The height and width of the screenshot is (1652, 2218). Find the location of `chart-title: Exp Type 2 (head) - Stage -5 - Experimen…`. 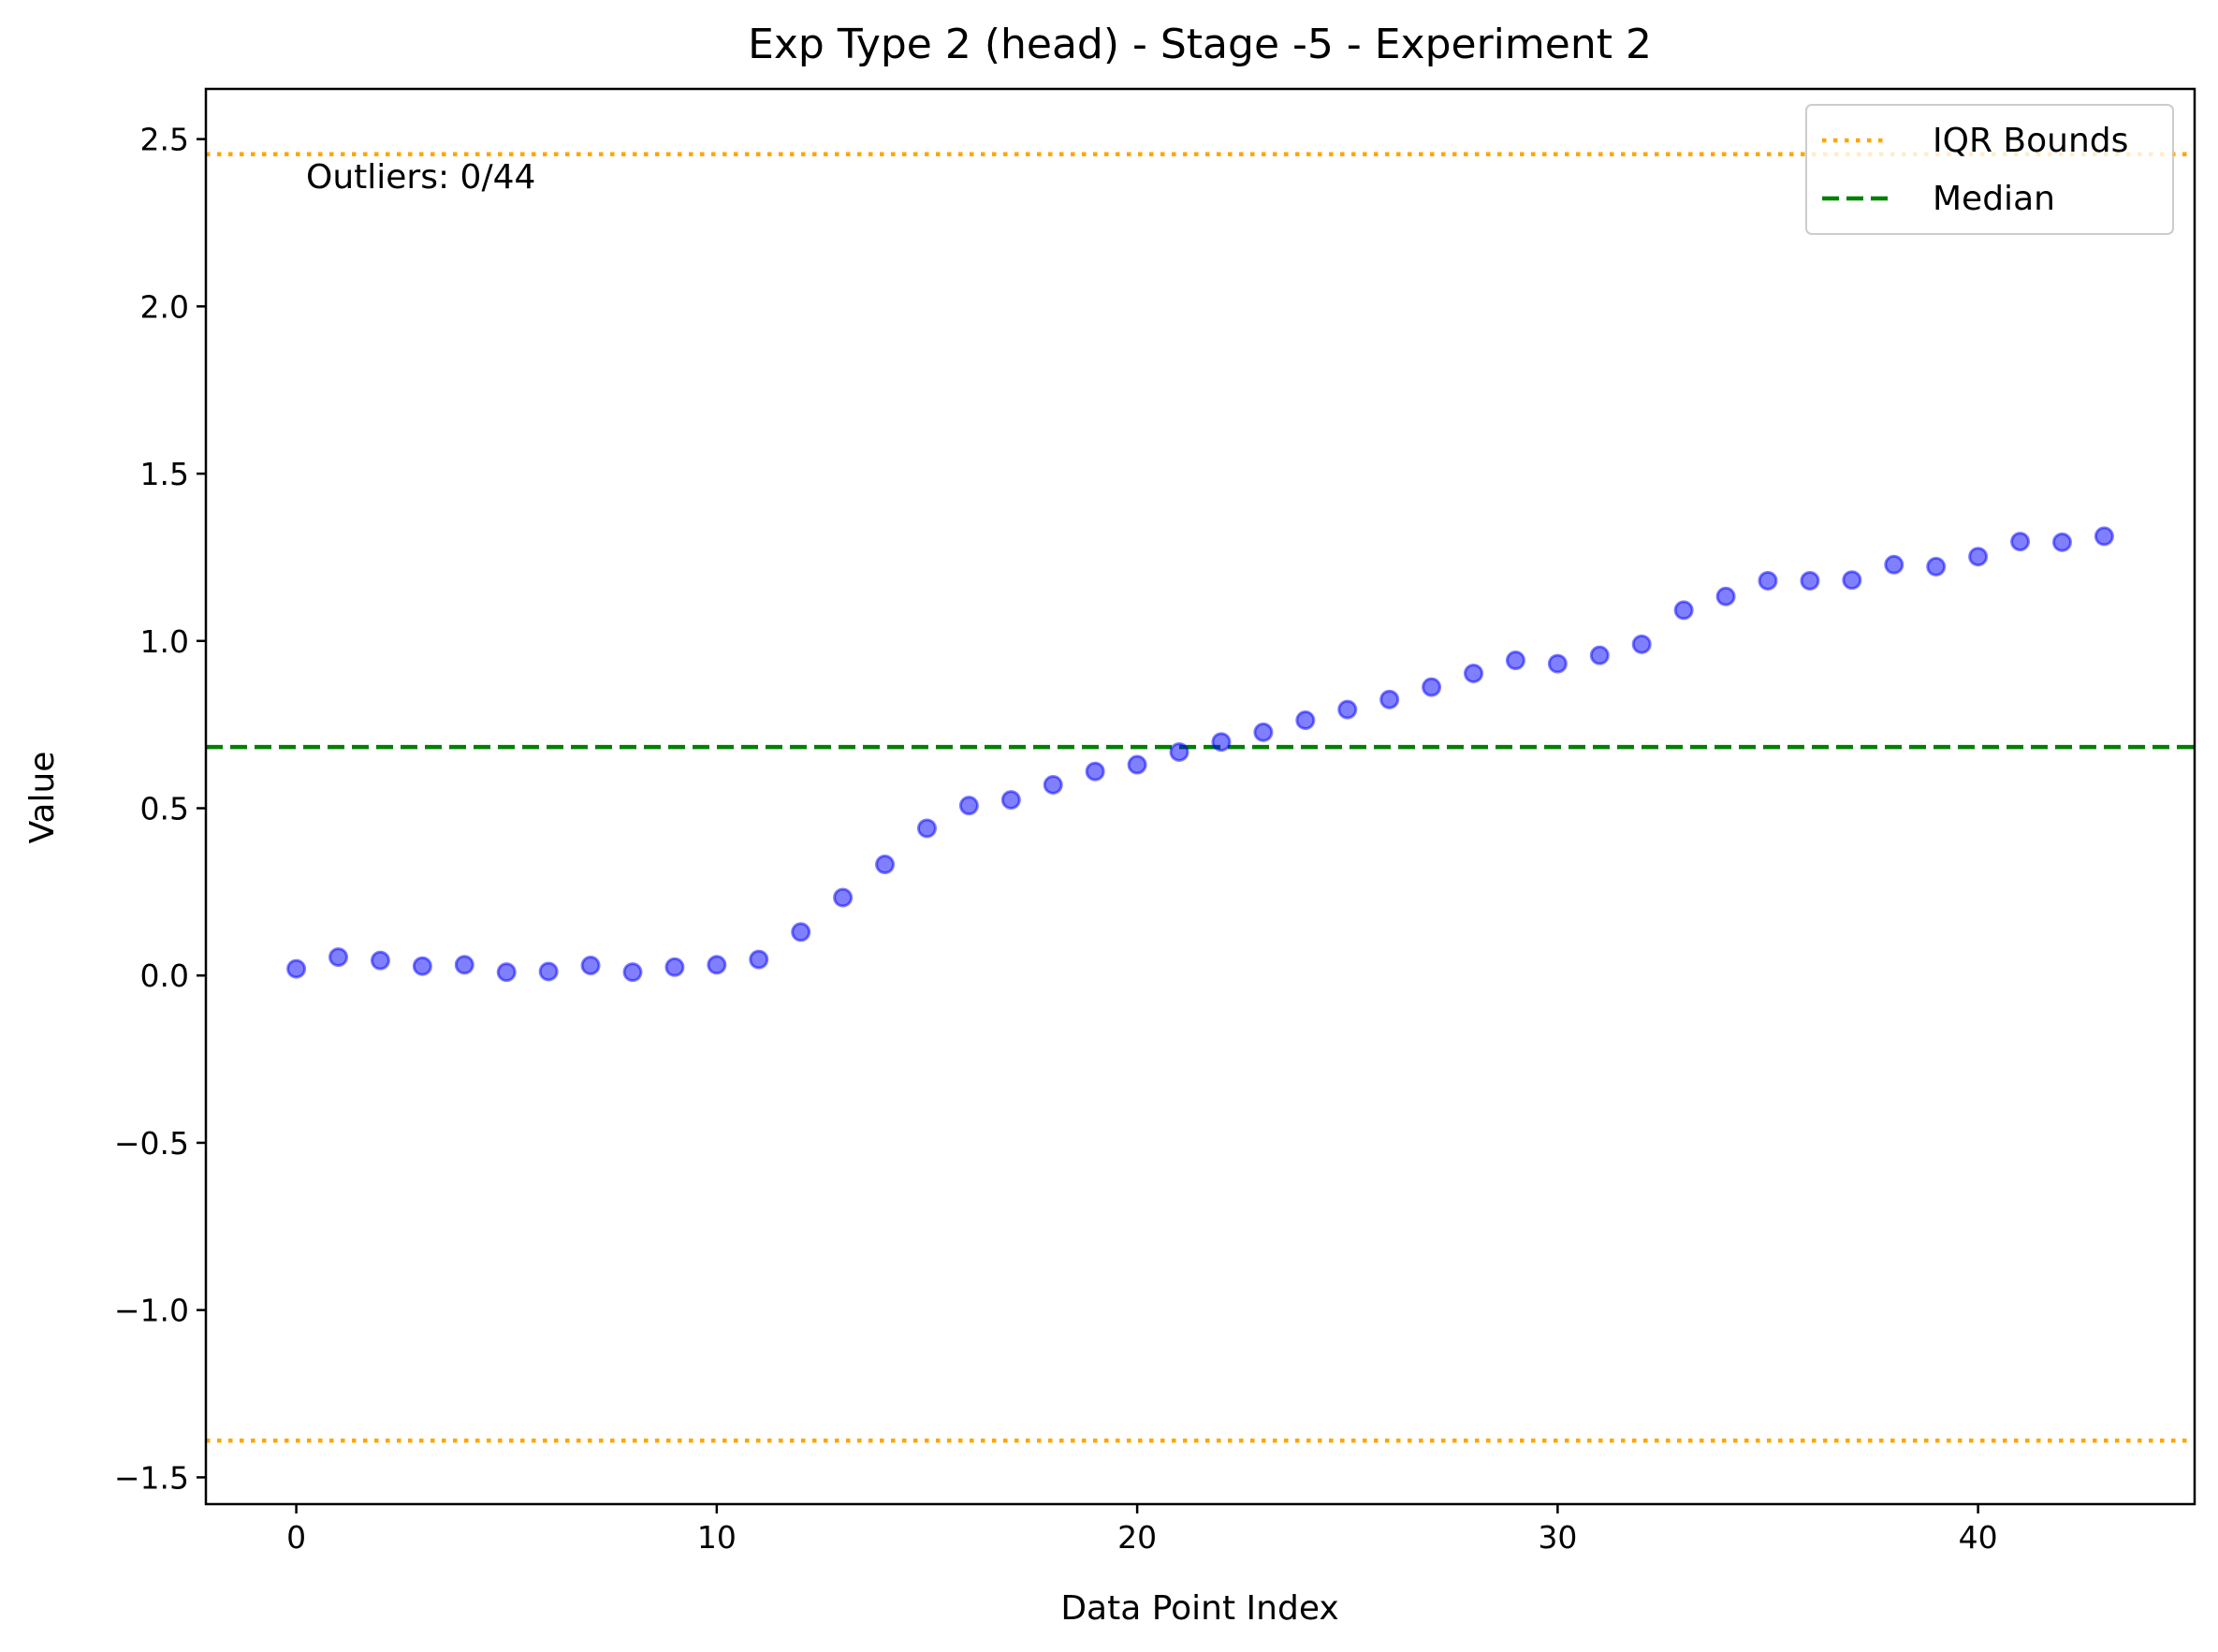

chart-title: Exp Type 2 (head) - Stage -5 - Experimen… is located at coordinates (1200, 45).